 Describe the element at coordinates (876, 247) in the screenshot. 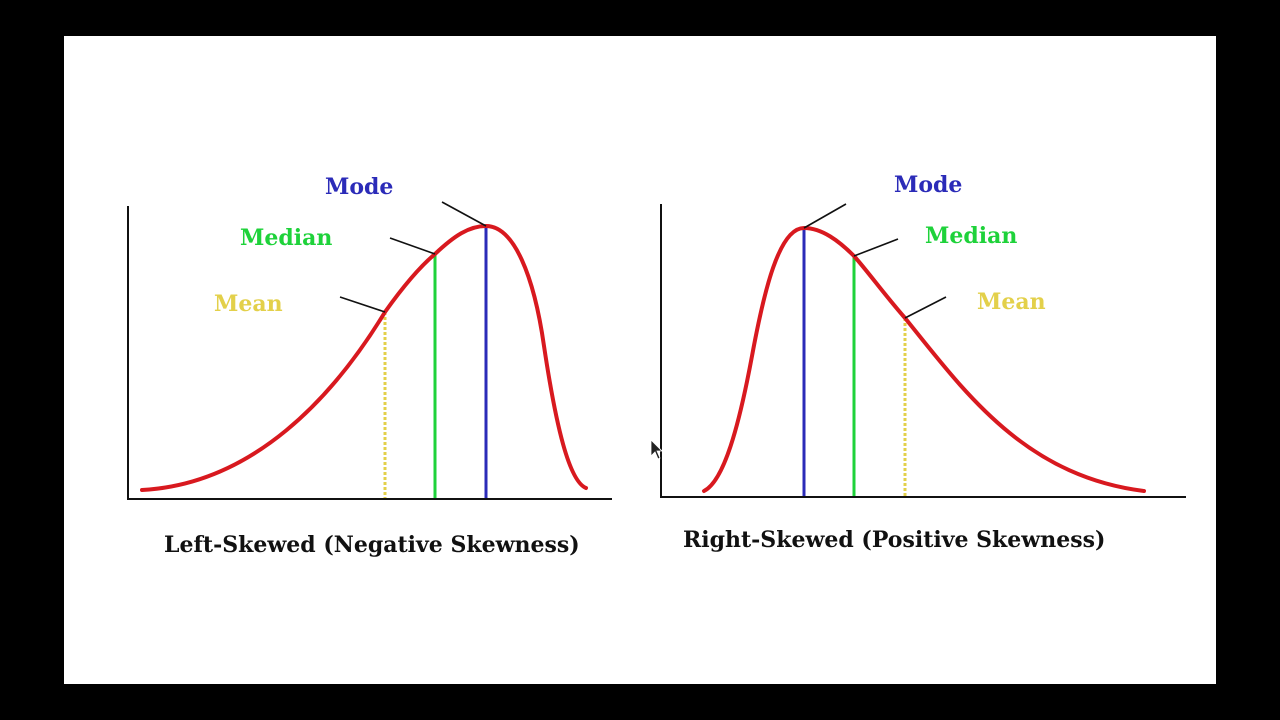

I see `right-median-leader-line` at that location.